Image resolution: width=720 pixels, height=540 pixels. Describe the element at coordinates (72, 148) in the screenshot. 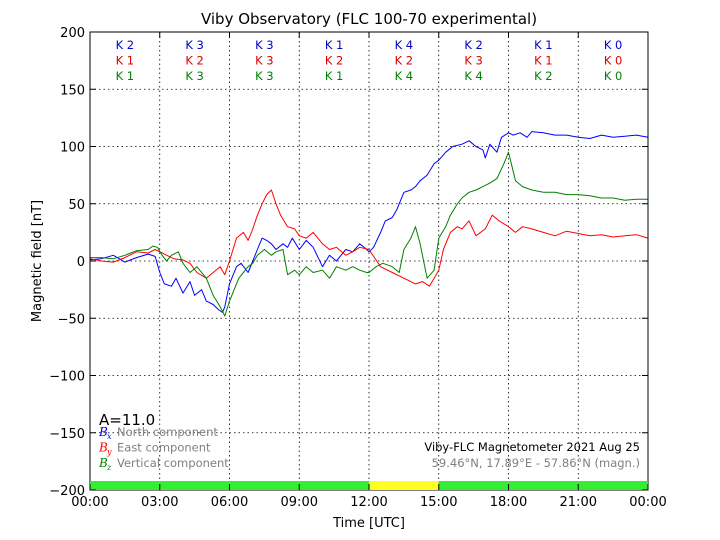

I see `y-tick-label: 100` at that location.